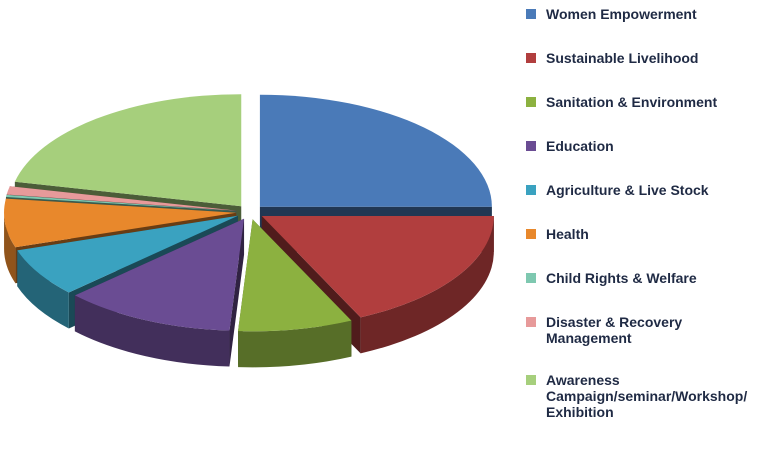  Describe the element at coordinates (622, 58) in the screenshot. I see `legend-label: Sustainable Livelihood` at that location.